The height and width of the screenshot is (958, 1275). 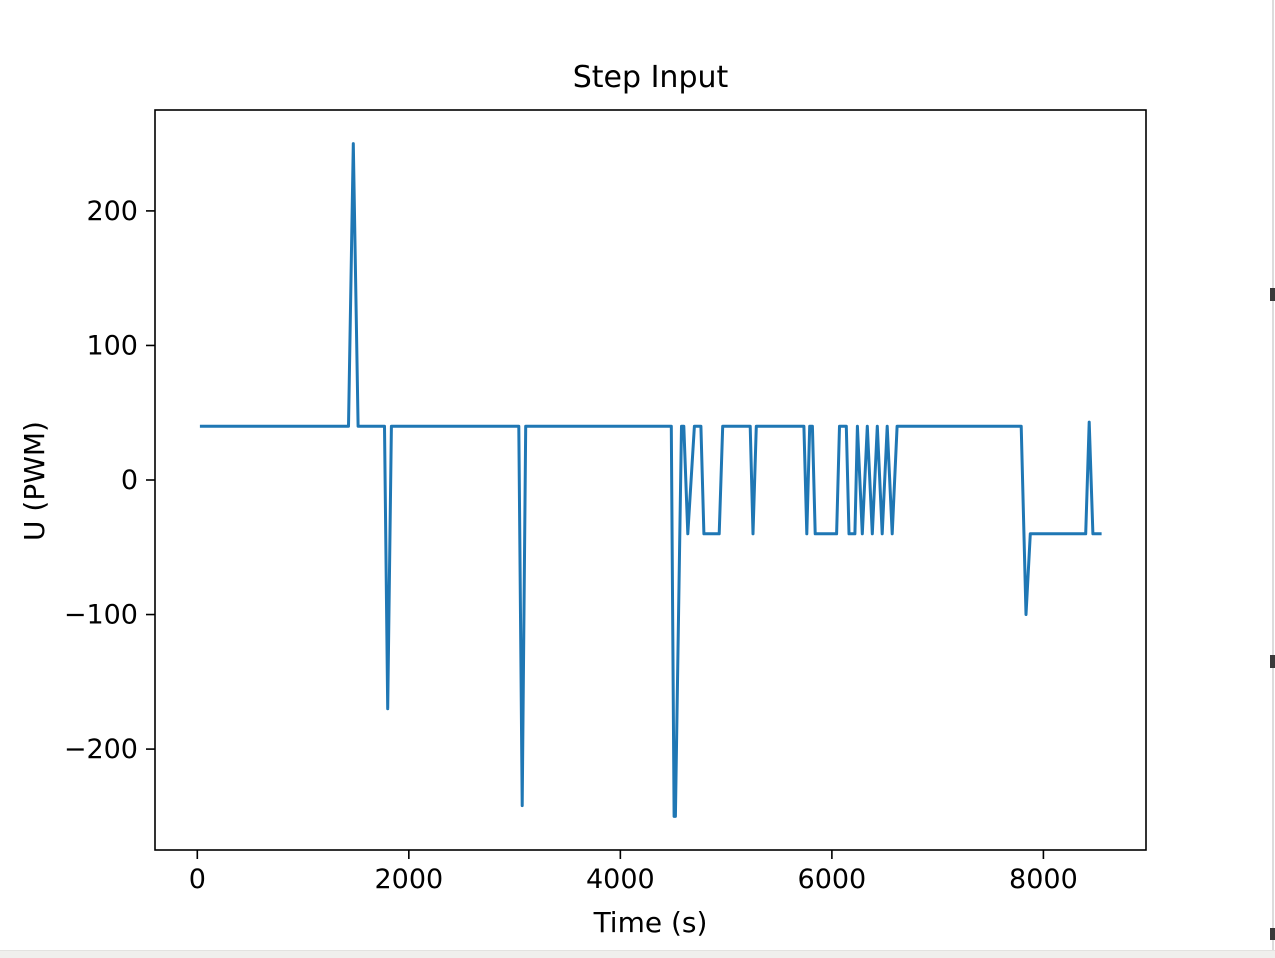 What do you see at coordinates (112, 345) in the screenshot?
I see `y-tick-label: 100` at bounding box center [112, 345].